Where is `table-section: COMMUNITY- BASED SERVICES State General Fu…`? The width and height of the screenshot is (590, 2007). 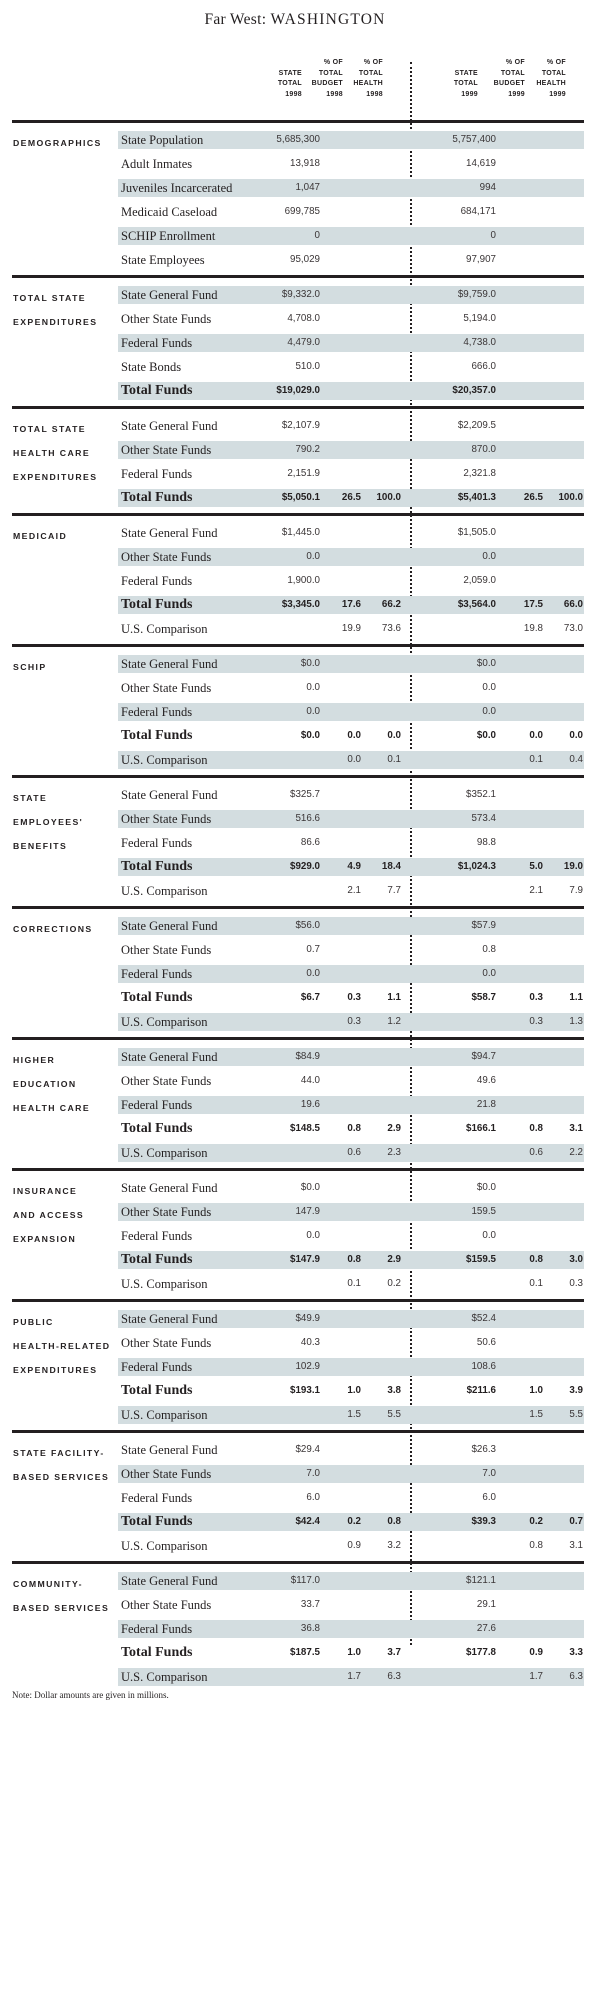 table-section: COMMUNITY- BASED SERVICES State General Fu… is located at coordinates (298, 1626).